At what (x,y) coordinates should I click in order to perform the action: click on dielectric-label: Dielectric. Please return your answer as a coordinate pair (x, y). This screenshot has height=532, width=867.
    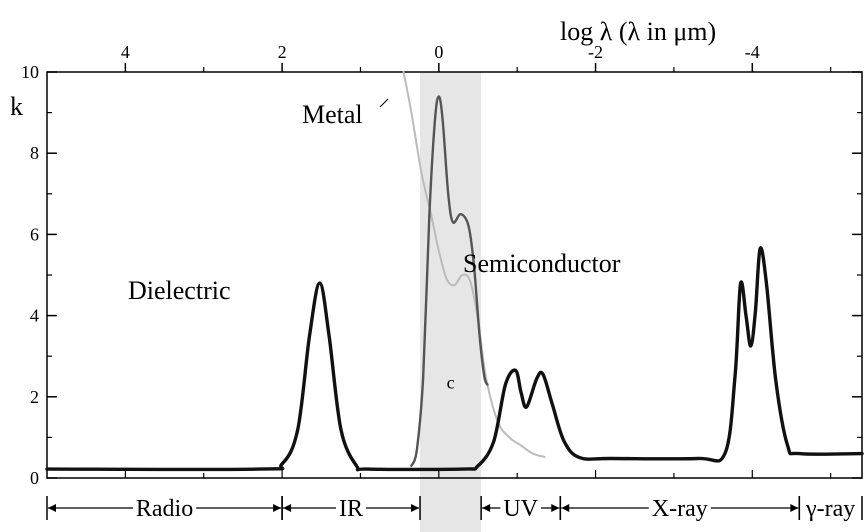
    Looking at the image, I should click on (179, 290).